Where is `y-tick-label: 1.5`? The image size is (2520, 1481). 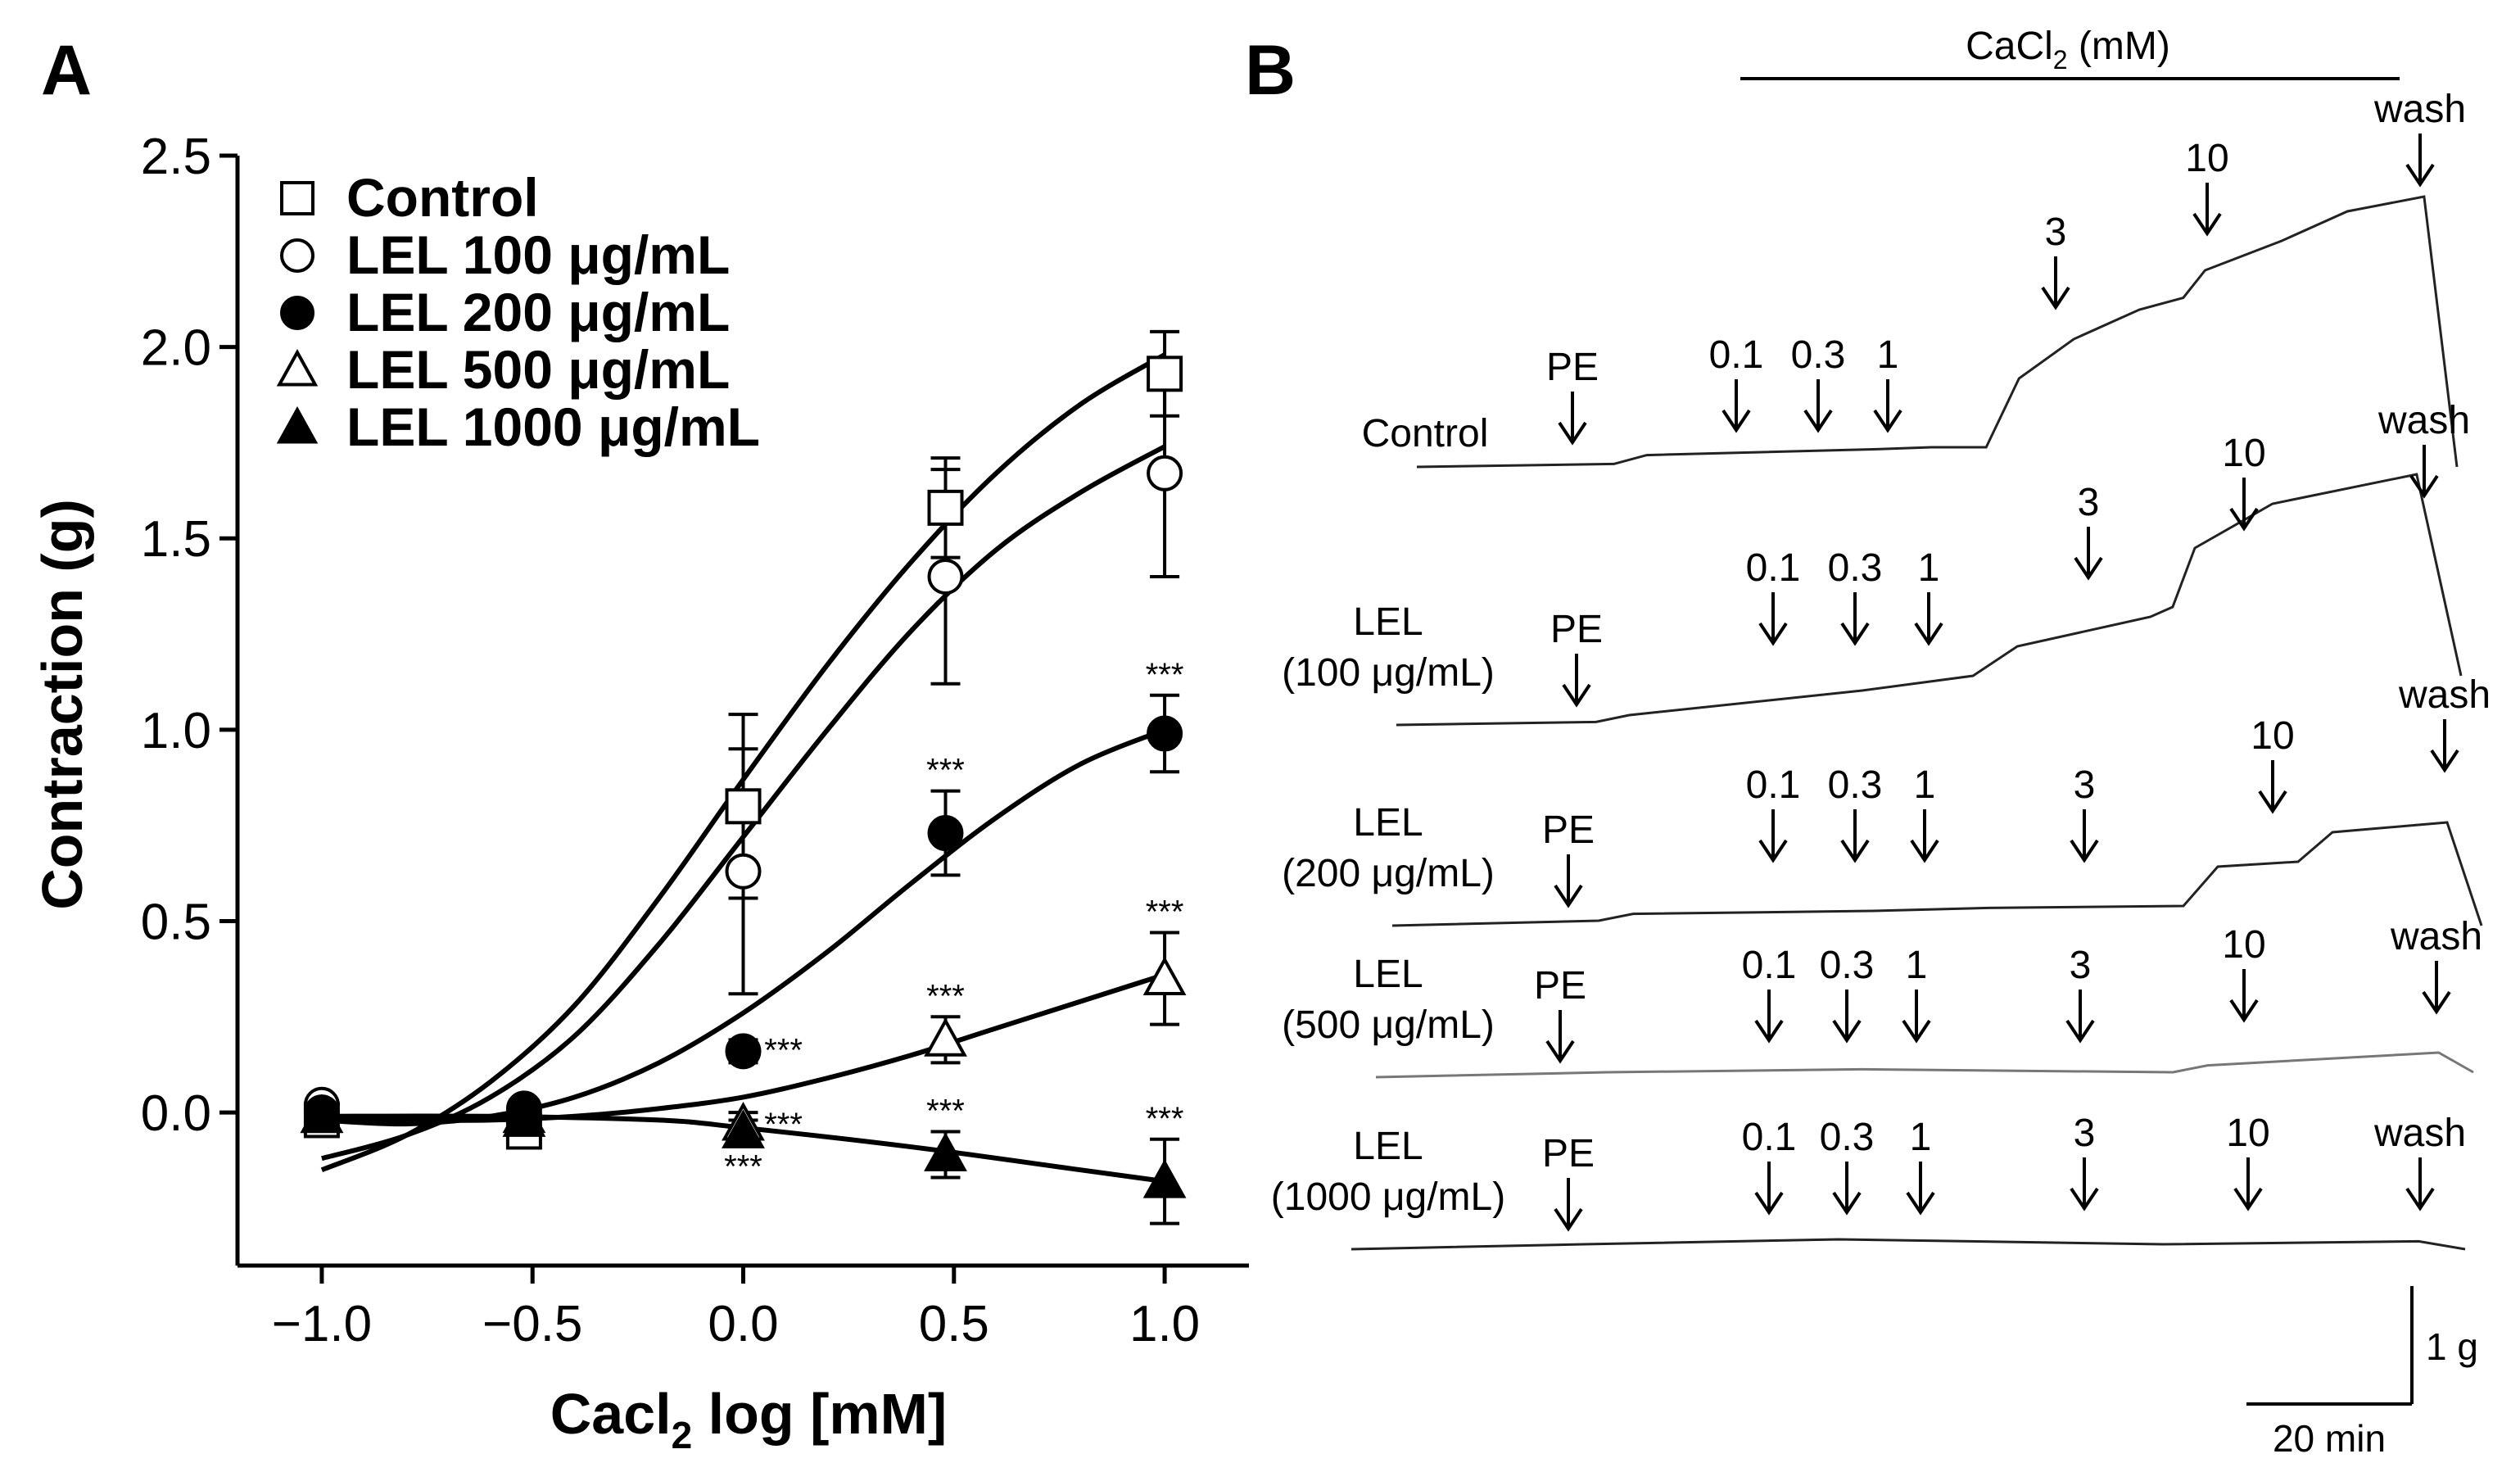
y-tick-label: 1.5 is located at coordinates (176, 539).